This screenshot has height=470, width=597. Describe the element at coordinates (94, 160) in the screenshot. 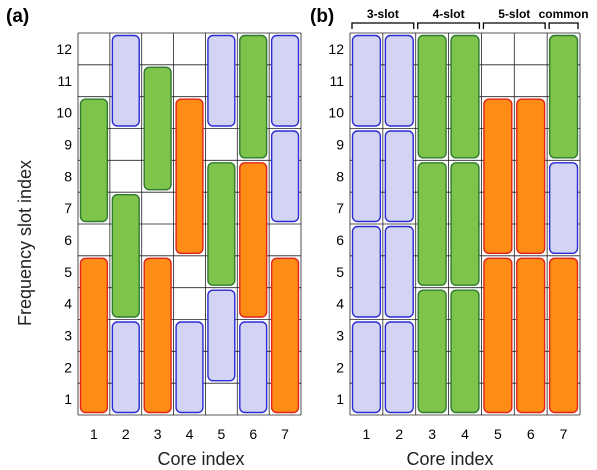

I see `panel-a-block-core1-green` at that location.